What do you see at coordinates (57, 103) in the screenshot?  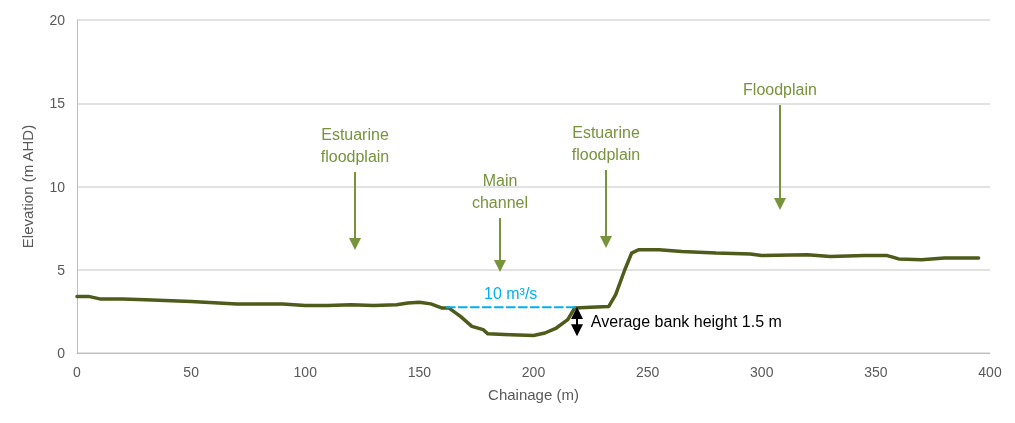 I see `y-tick-label: 15` at bounding box center [57, 103].